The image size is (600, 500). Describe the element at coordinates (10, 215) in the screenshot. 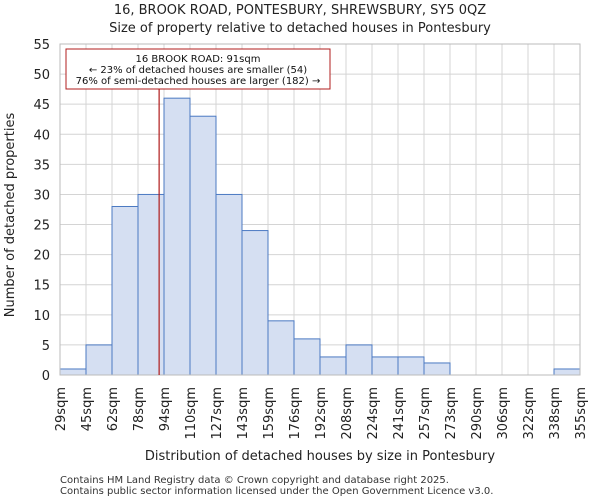

I see `y-axis-label: Number of detached properties` at that location.